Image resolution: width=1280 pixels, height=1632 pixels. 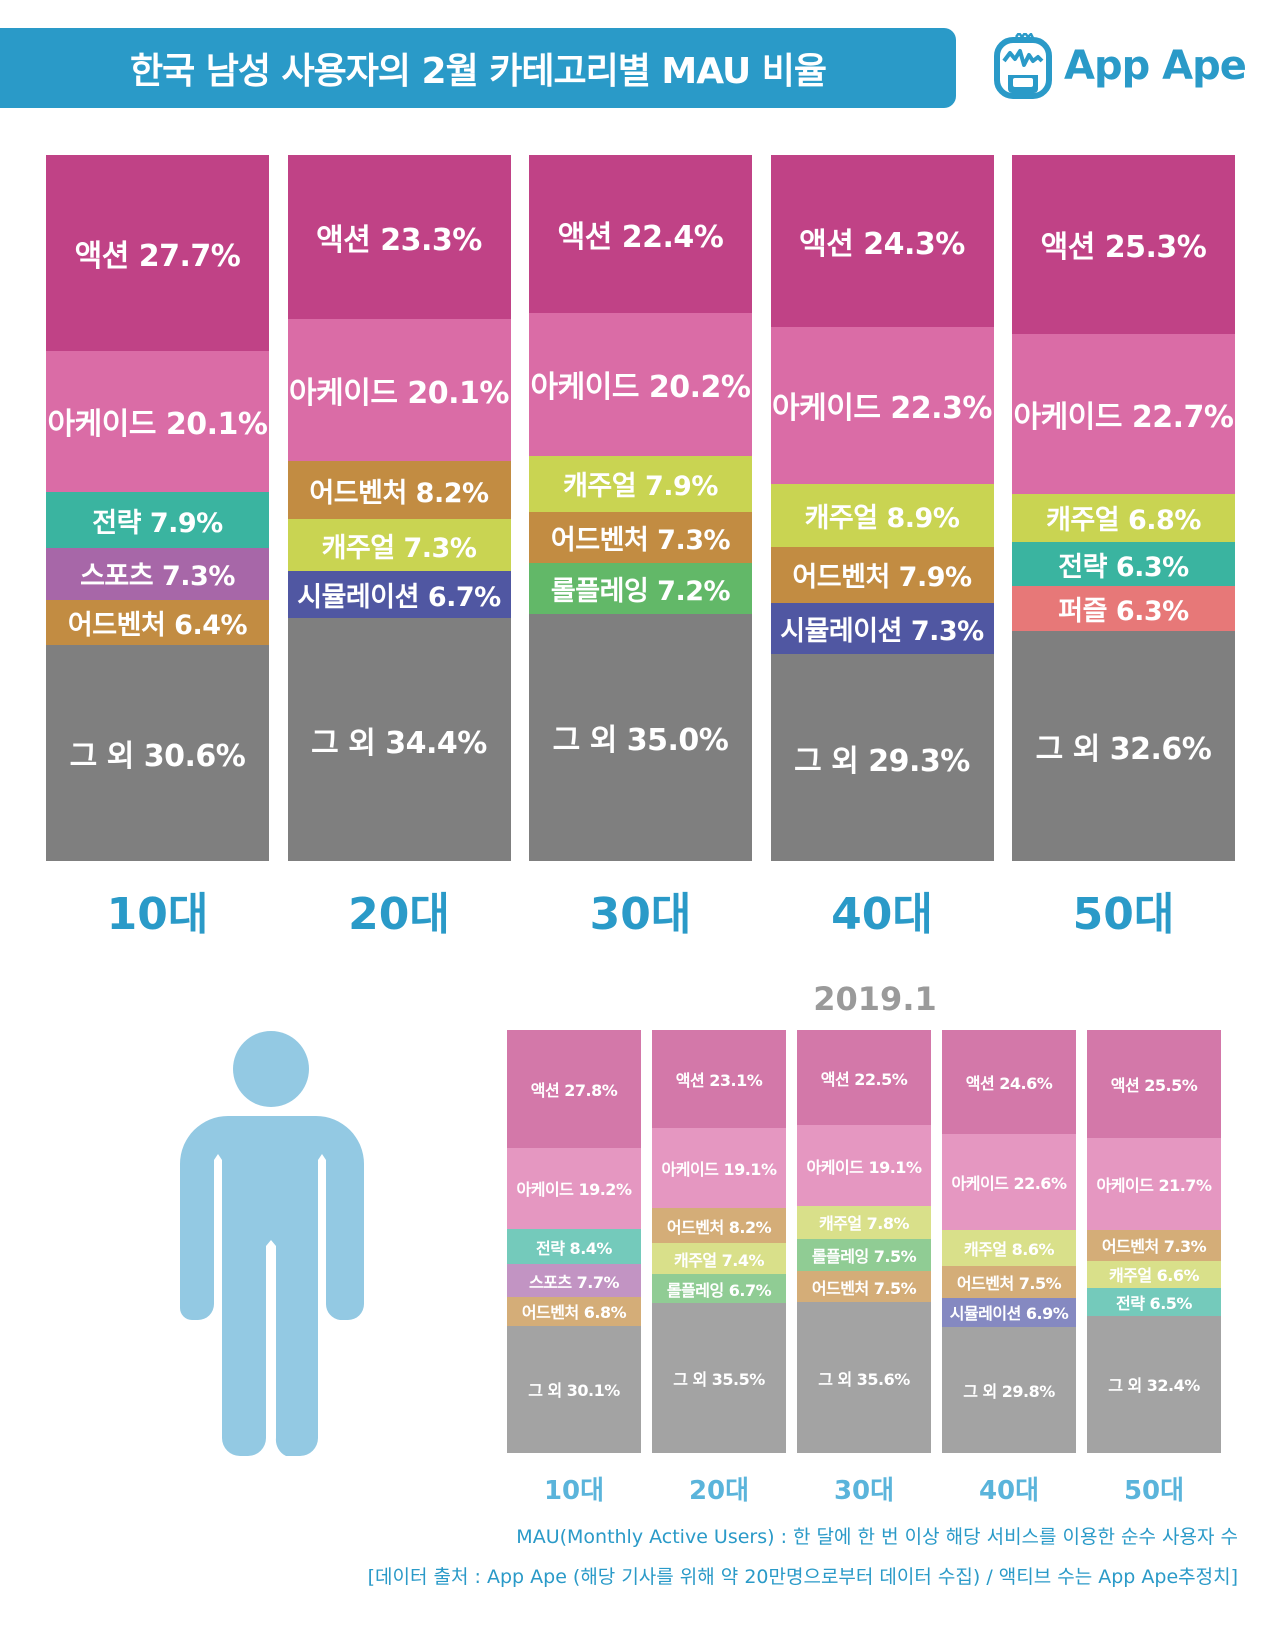 I want to click on bar-segment: 캐주얼 8.6%, so click(x=1009, y=1248).